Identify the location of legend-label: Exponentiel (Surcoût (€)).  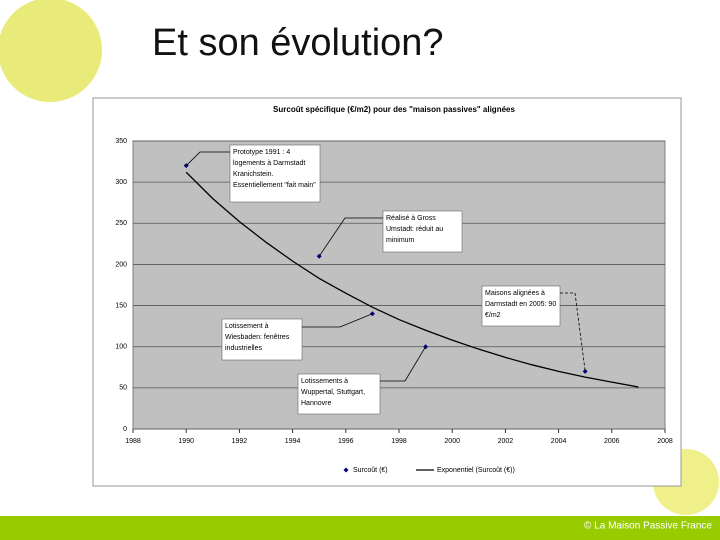
(476, 470).